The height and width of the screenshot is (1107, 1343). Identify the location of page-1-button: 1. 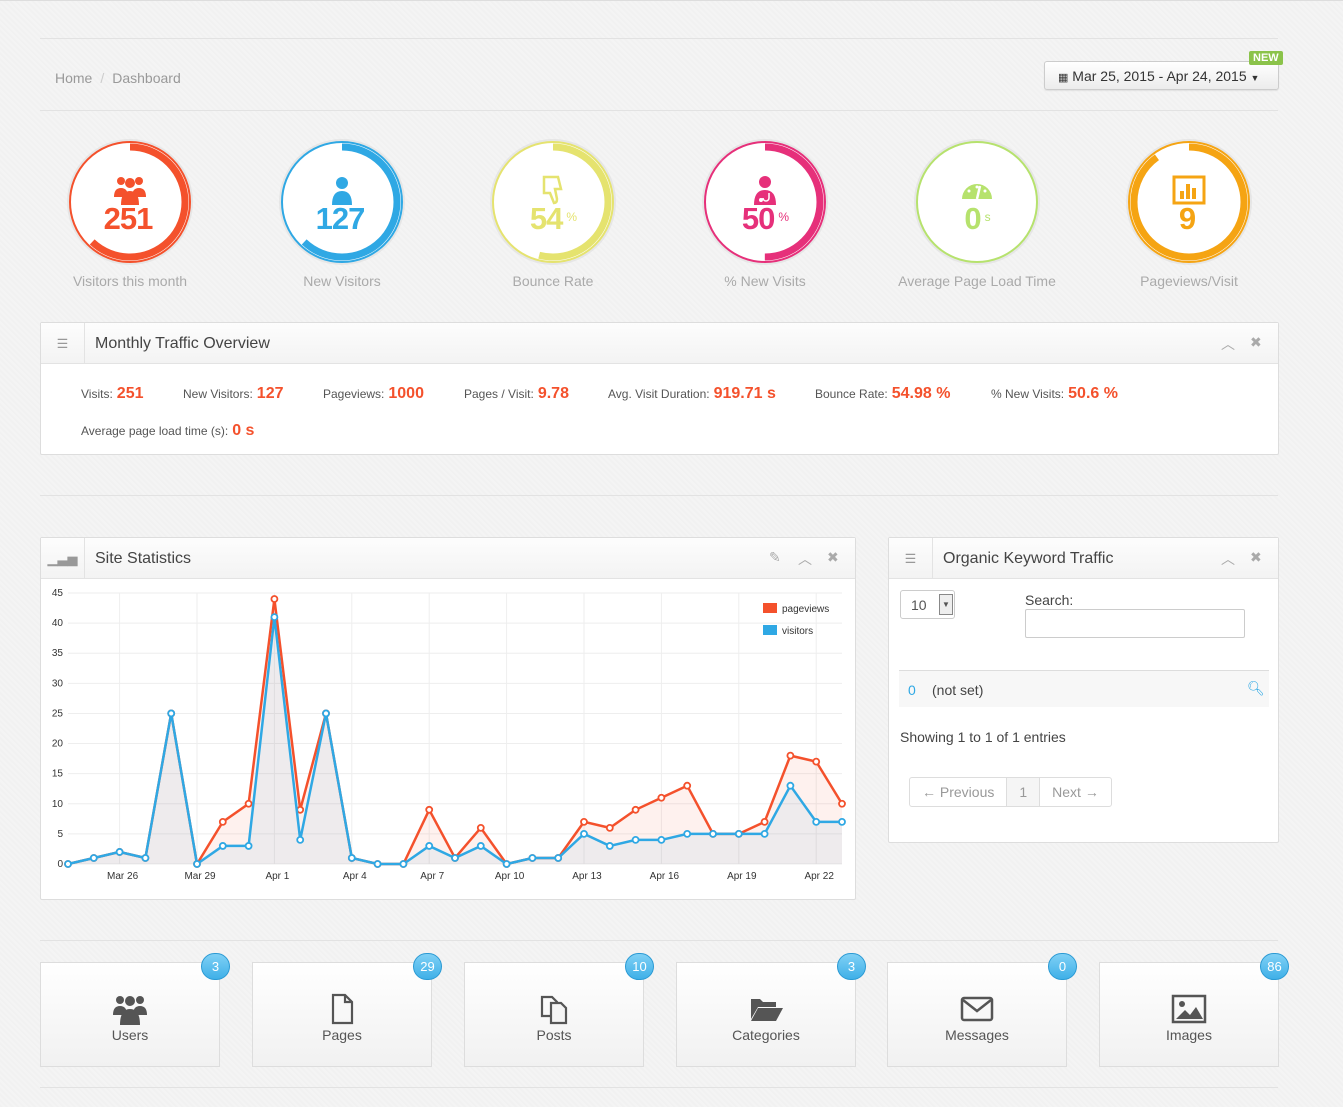
(1024, 792).